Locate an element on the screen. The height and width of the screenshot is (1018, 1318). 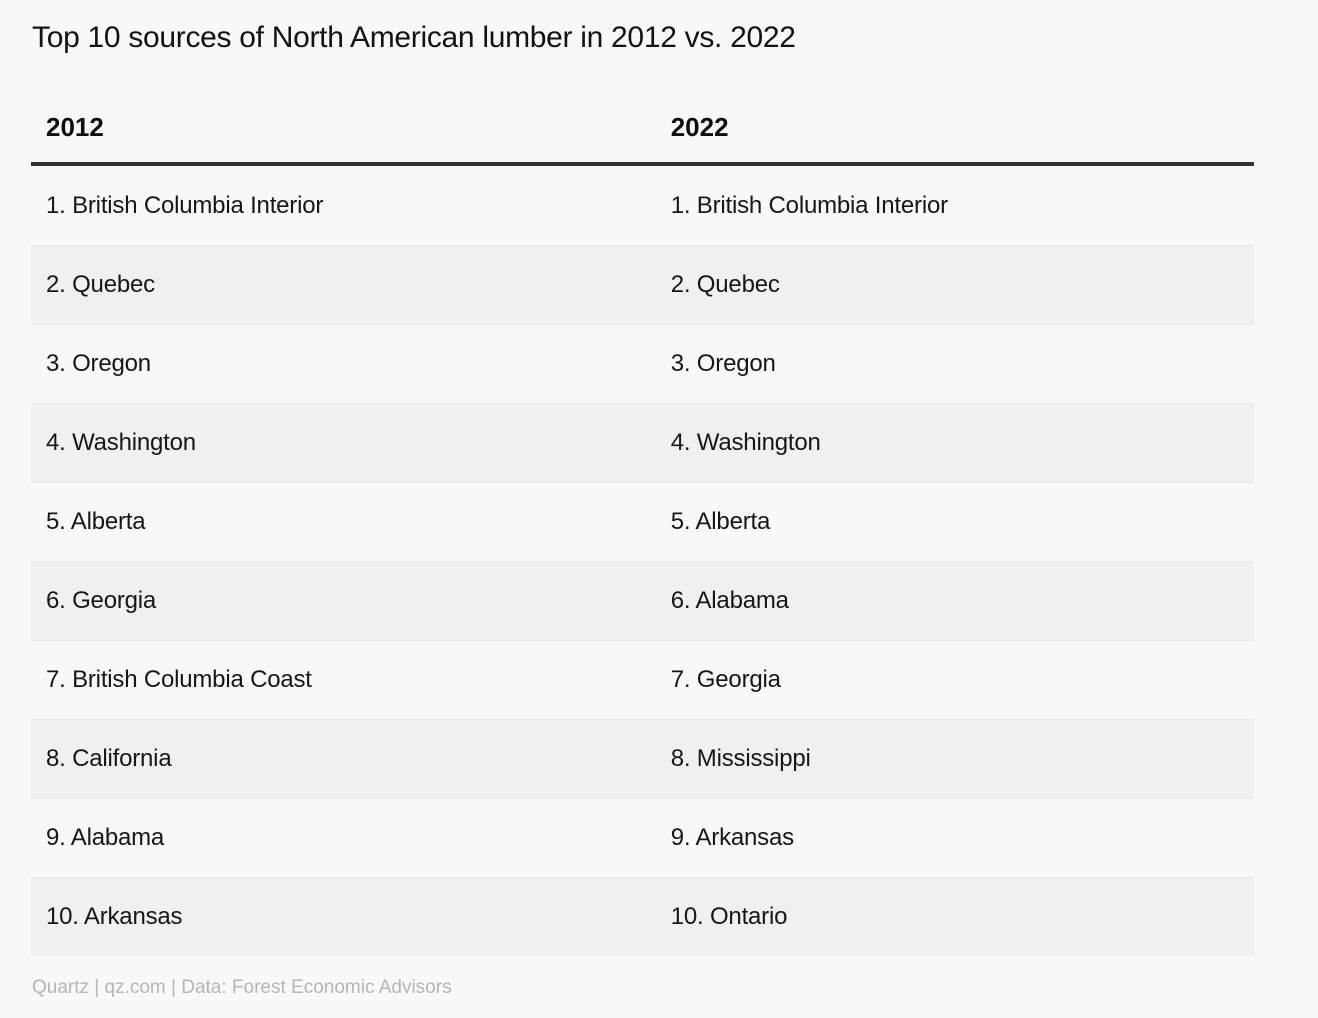
cell-2022: 8. Mississippi is located at coordinates (740, 758).